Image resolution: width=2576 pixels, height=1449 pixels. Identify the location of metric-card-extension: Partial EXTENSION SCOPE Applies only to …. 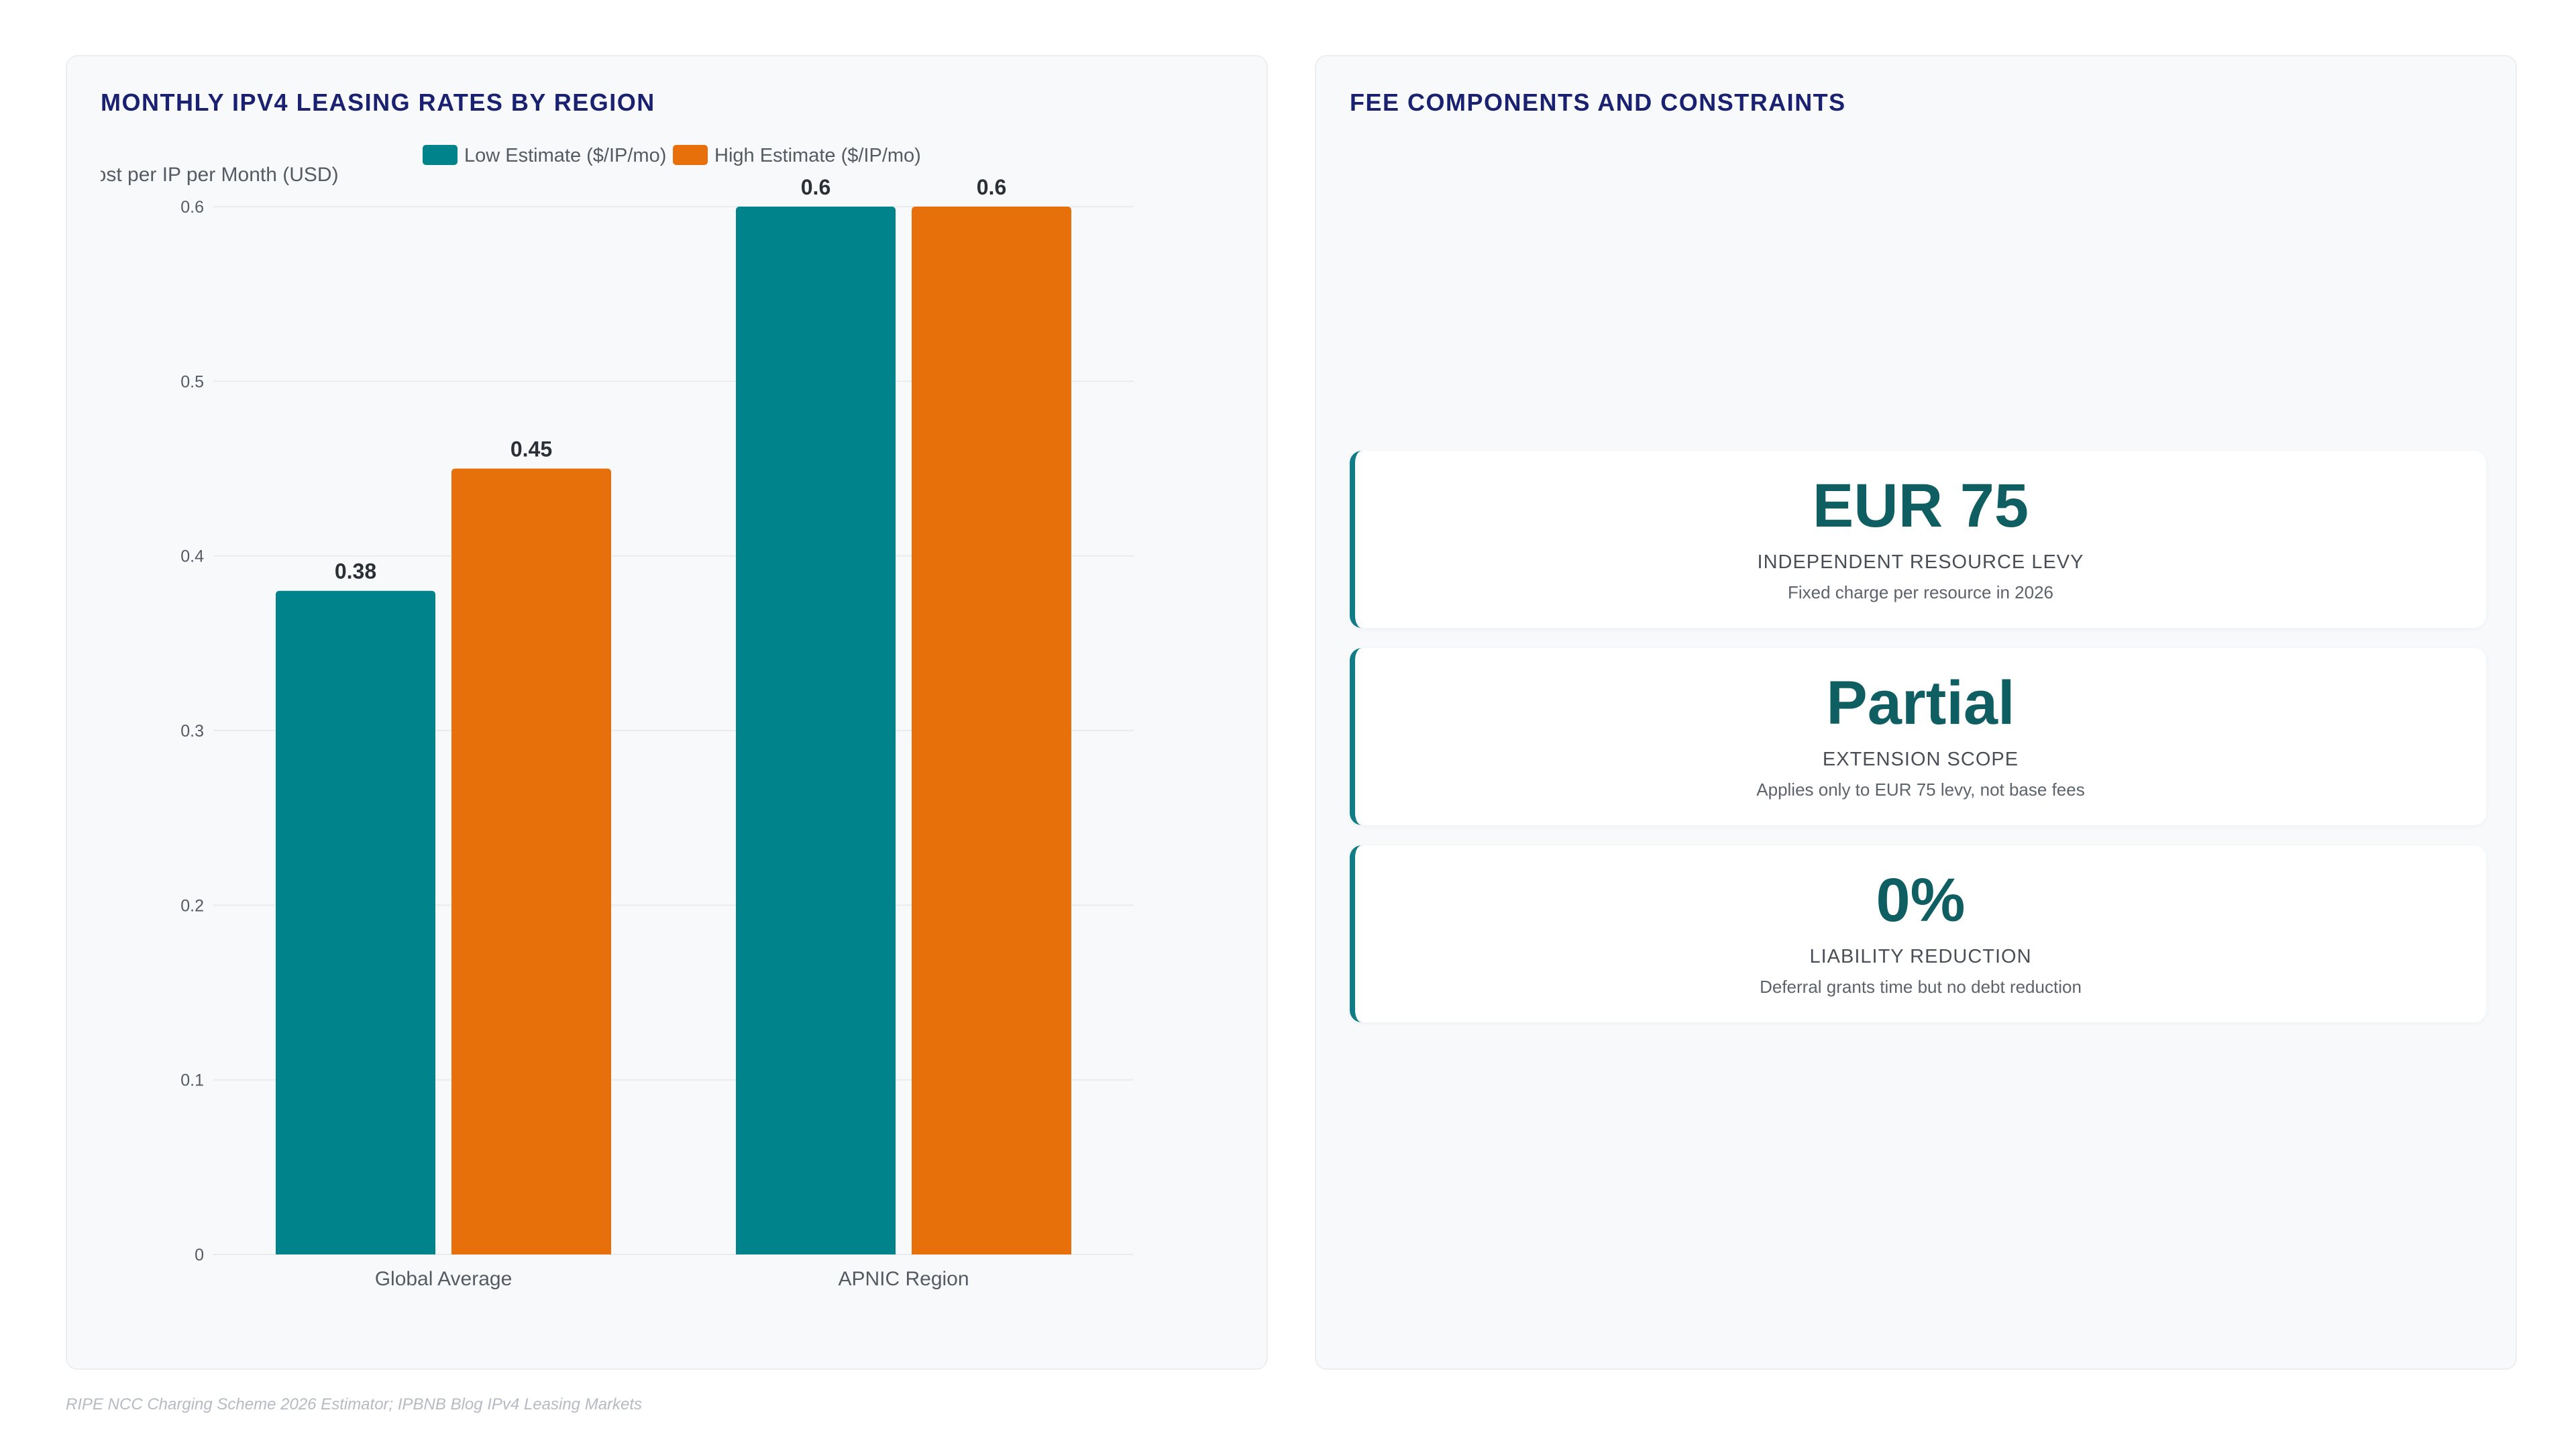
(1918, 736).